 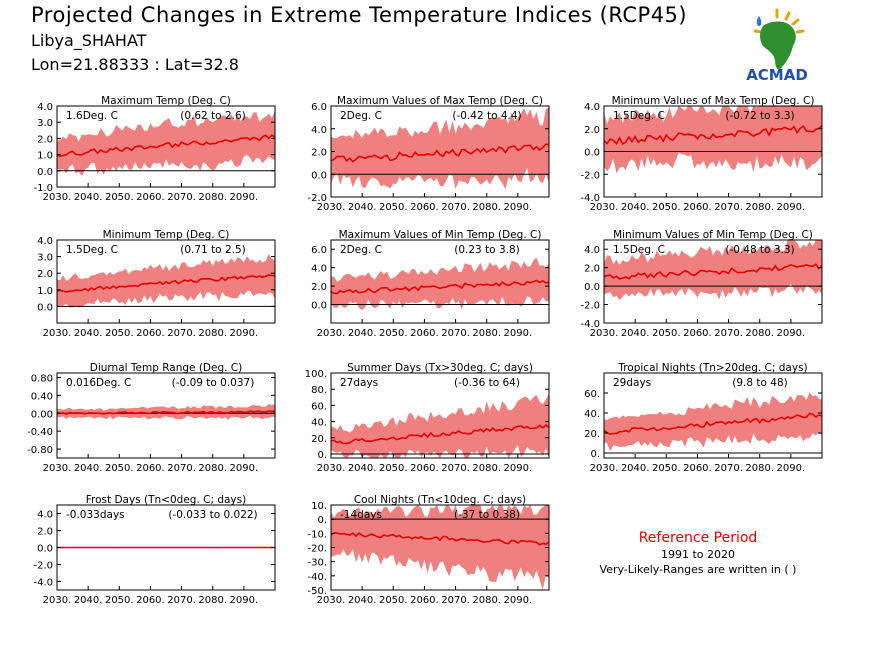 I want to click on change-value: 0.016Deg. C, so click(x=98, y=383).